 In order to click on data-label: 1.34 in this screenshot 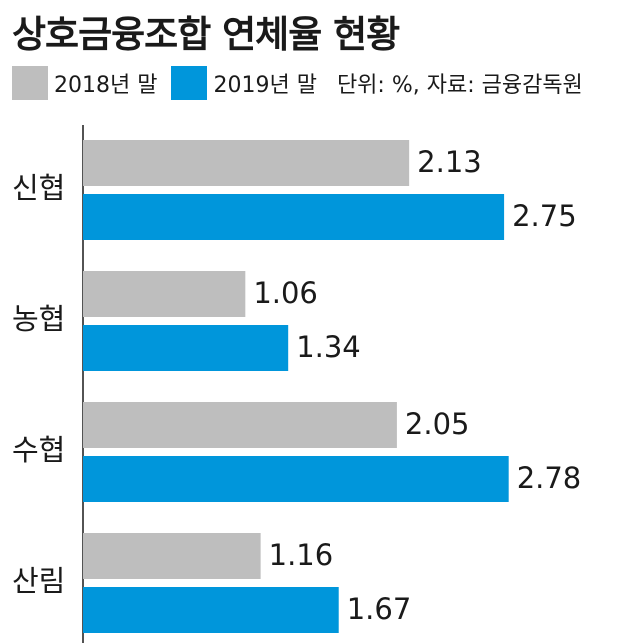, I will do `click(328, 347)`.